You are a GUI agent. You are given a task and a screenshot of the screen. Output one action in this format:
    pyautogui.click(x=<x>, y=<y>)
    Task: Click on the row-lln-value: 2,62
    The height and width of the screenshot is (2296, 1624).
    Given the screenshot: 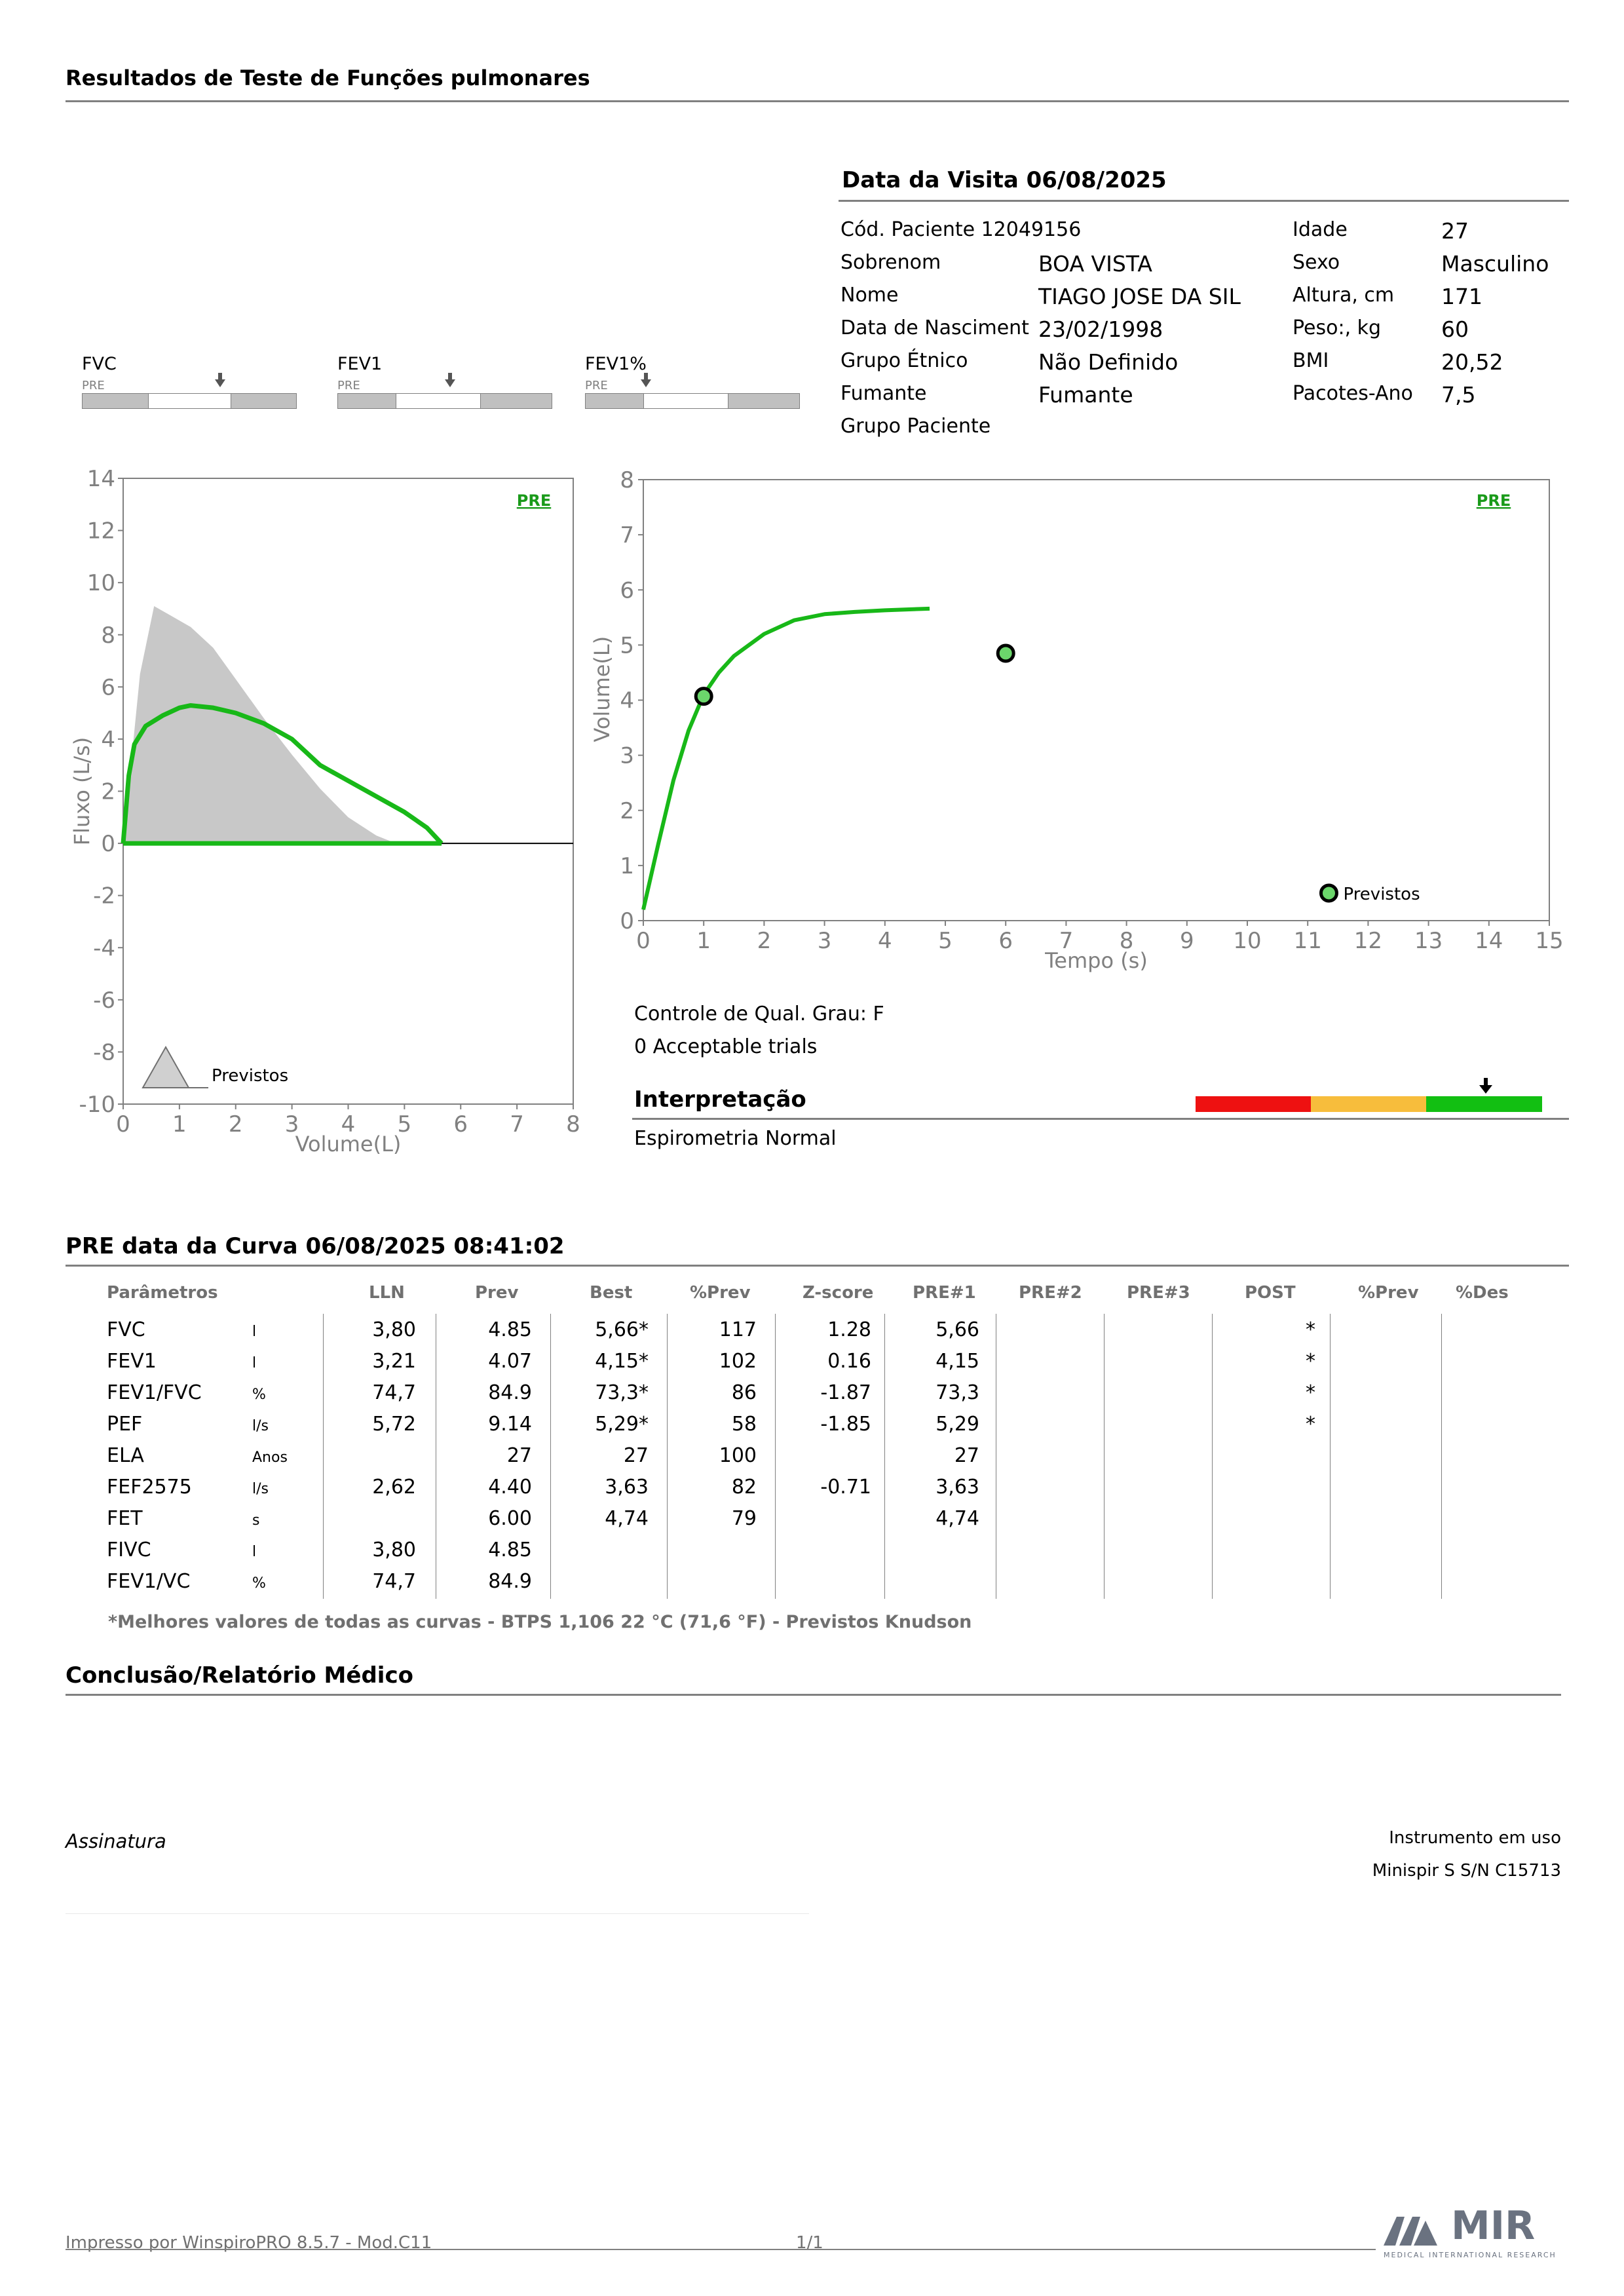 What is the action you would take?
    pyautogui.click(x=394, y=1487)
    